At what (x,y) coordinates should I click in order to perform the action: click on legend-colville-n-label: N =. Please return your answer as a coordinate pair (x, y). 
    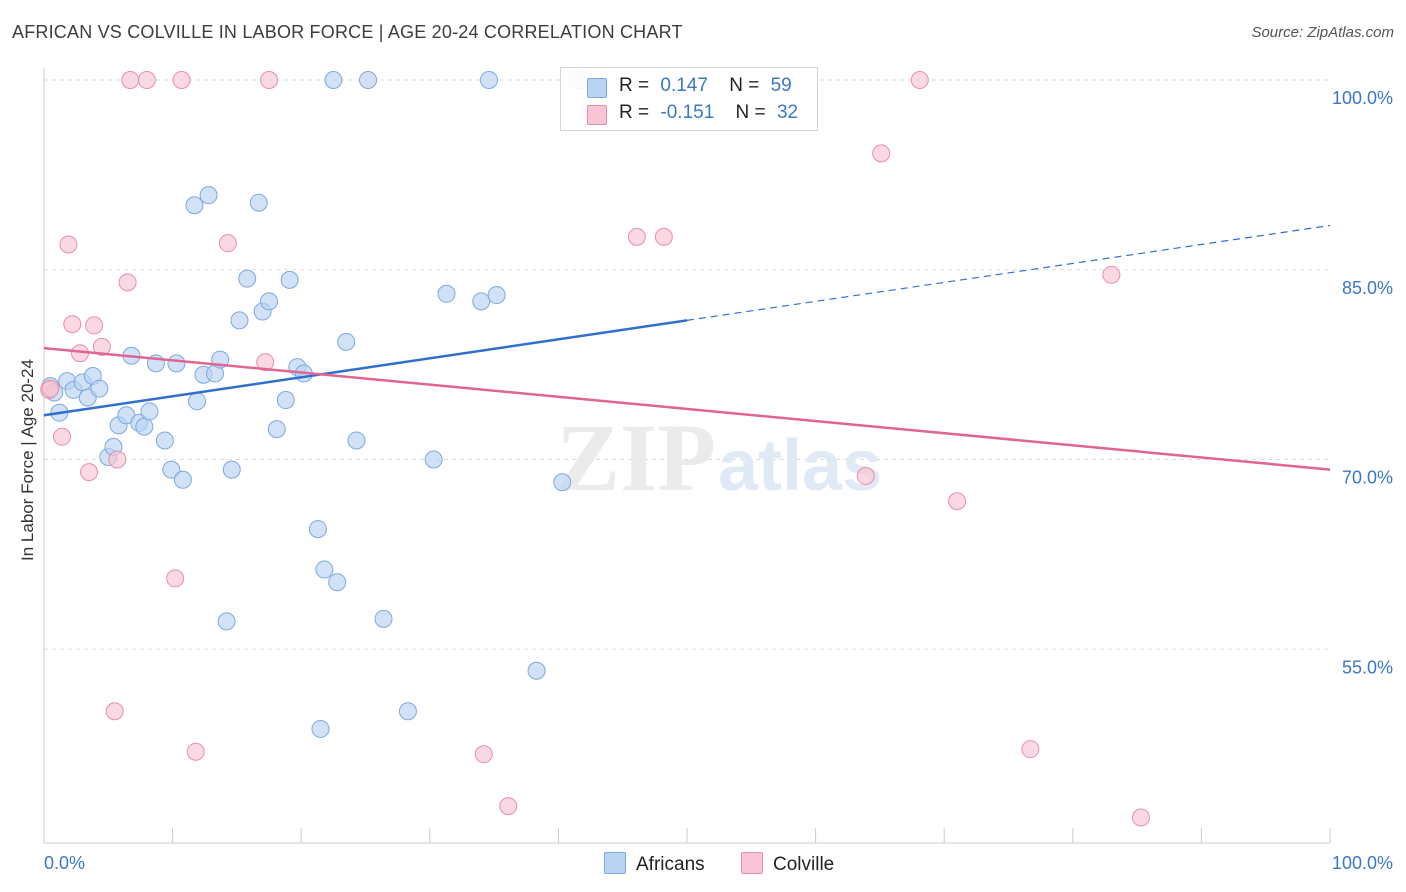
    Looking at the image, I should click on (750, 112).